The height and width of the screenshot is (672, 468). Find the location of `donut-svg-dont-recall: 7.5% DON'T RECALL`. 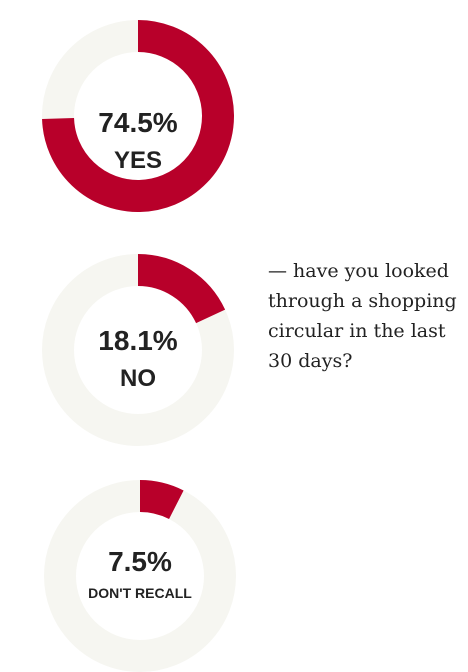

donut-svg-dont-recall: 7.5% DON'T RECALL is located at coordinates (140, 576).